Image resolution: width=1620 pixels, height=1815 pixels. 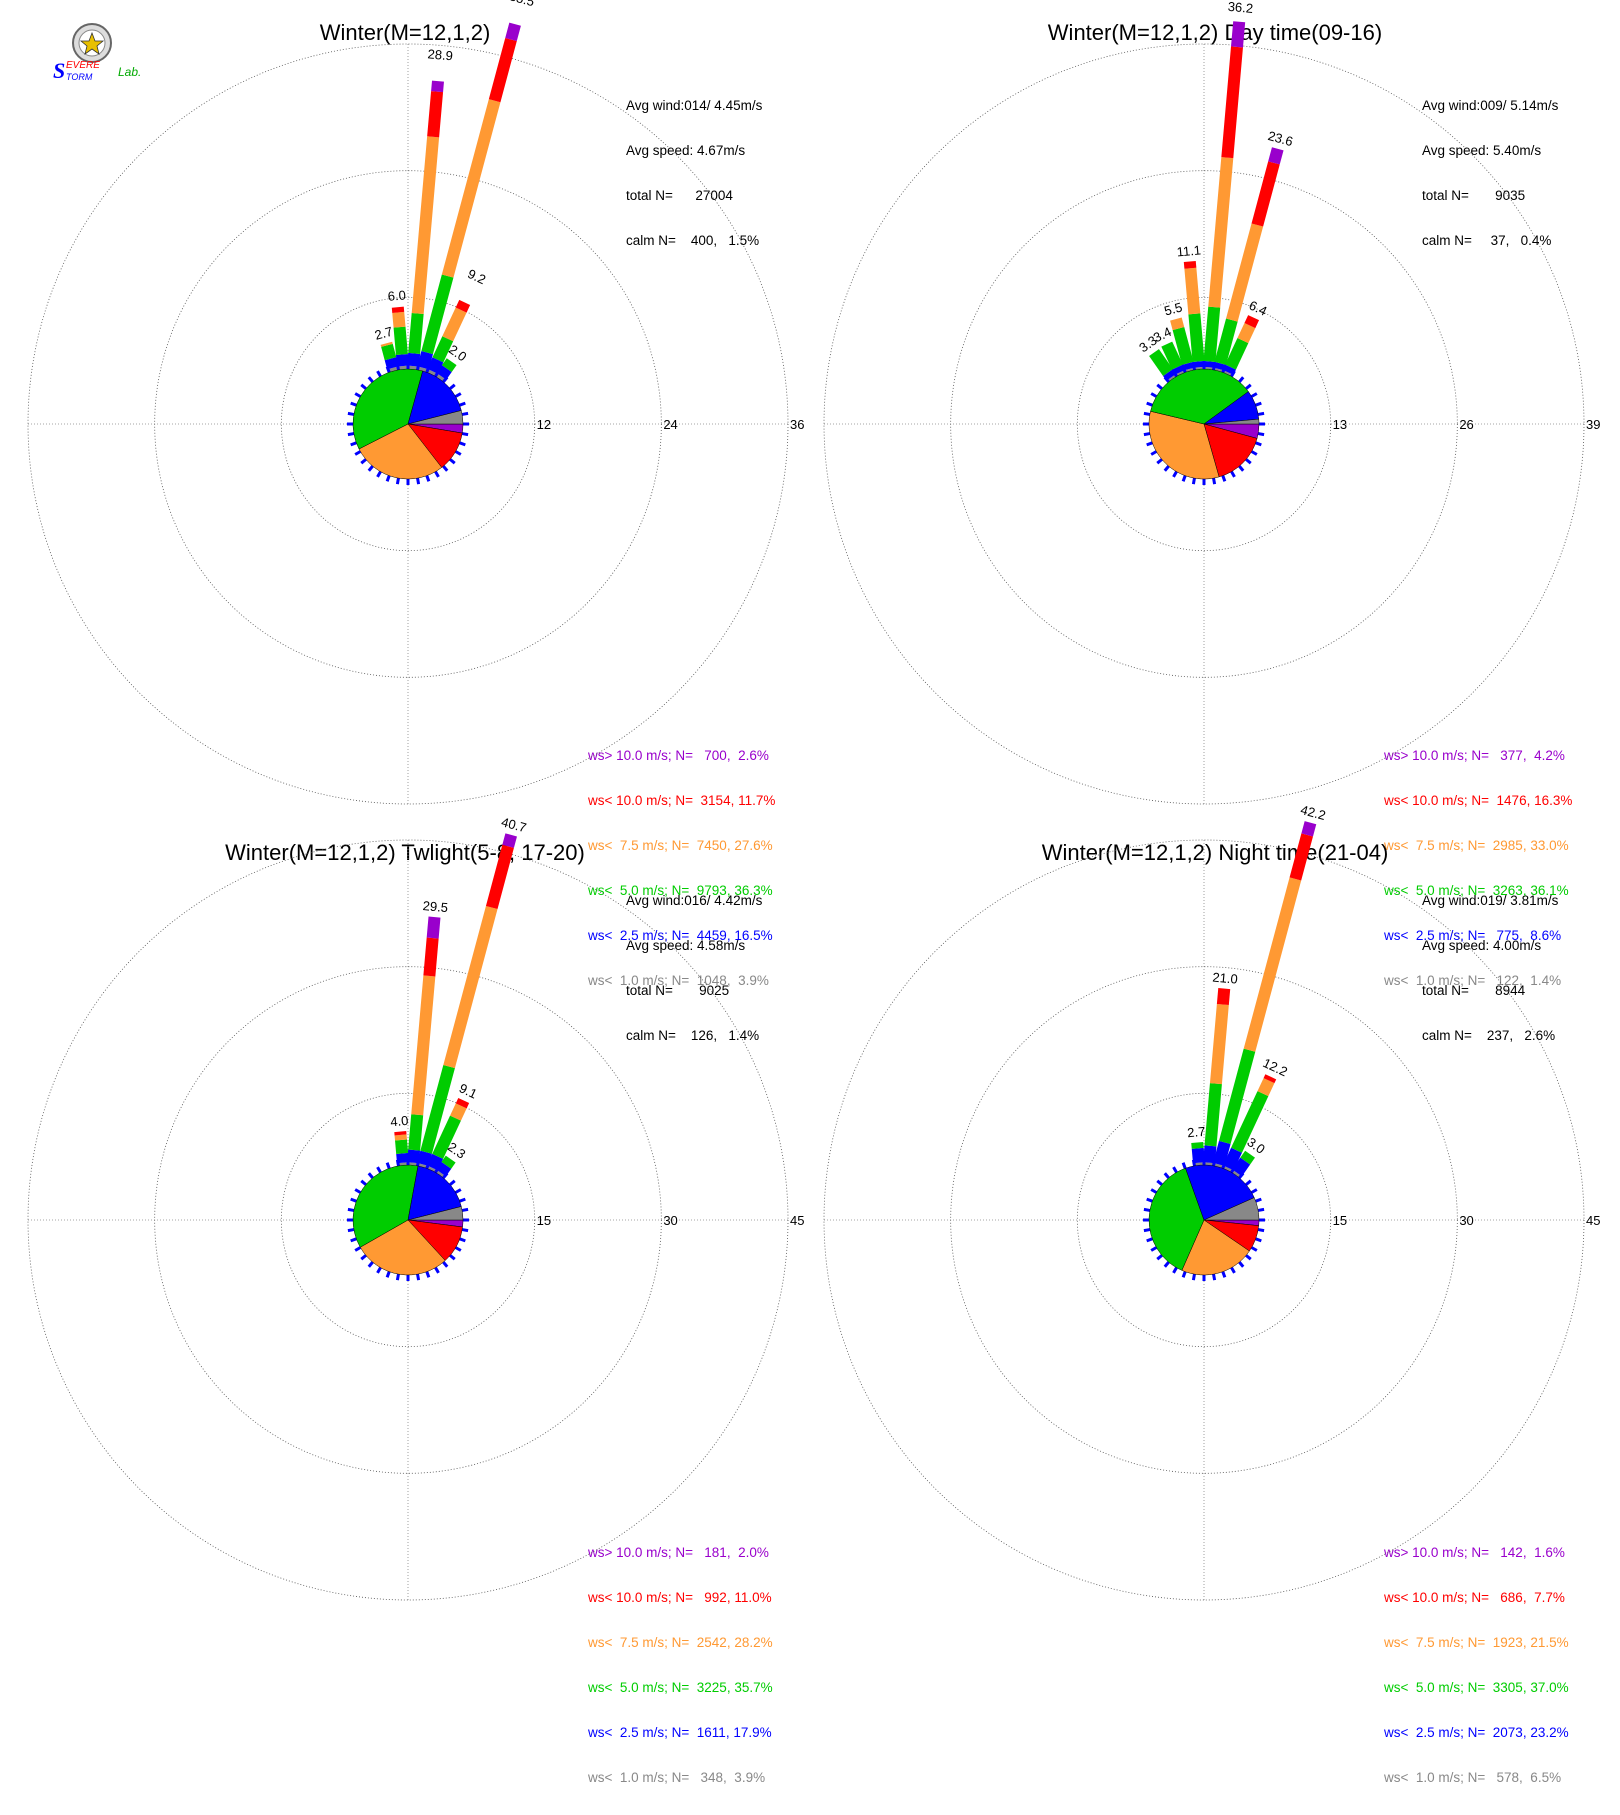 What do you see at coordinates (1476, 845) in the screenshot?
I see `legend-entry: ws< 7.5 m/s; N= 2985, 33.0%` at bounding box center [1476, 845].